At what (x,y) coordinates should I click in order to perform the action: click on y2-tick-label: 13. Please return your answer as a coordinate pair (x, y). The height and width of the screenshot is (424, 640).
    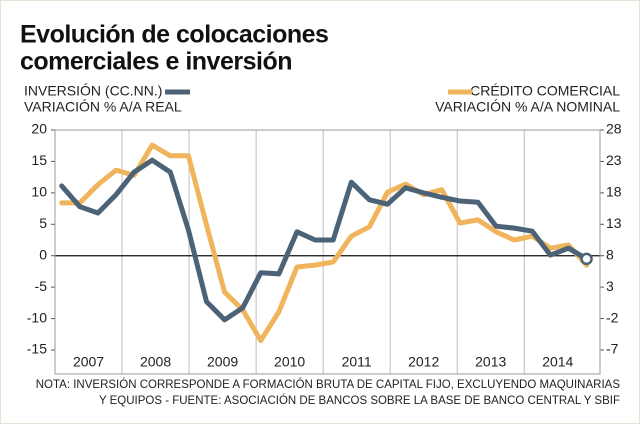
    Looking at the image, I should click on (614, 223).